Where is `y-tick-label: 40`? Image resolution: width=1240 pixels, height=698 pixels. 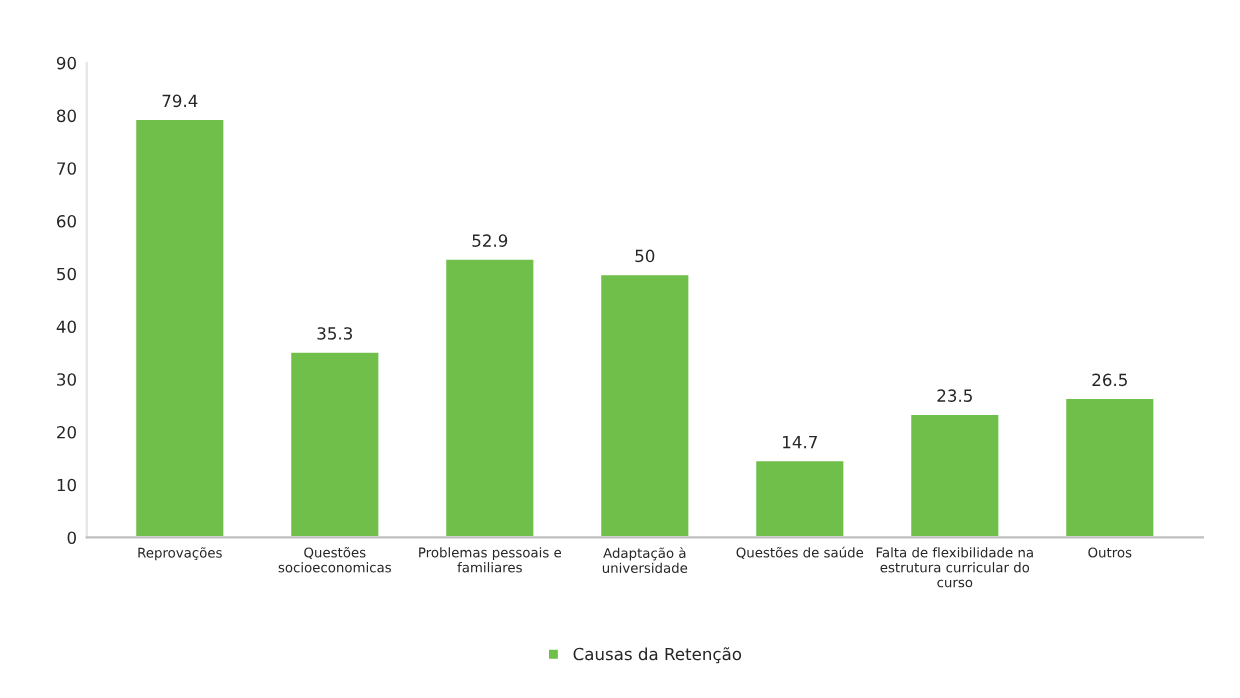 y-tick-label: 40 is located at coordinates (66, 327).